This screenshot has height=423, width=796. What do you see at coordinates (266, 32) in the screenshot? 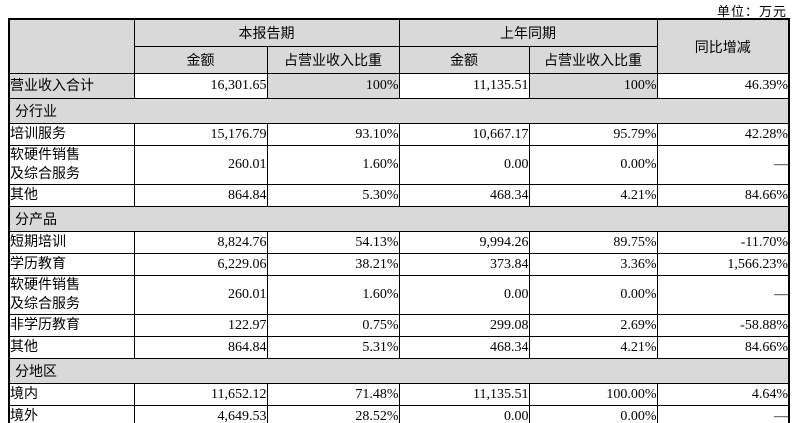
I see `current-period-header: 本报告期` at bounding box center [266, 32].